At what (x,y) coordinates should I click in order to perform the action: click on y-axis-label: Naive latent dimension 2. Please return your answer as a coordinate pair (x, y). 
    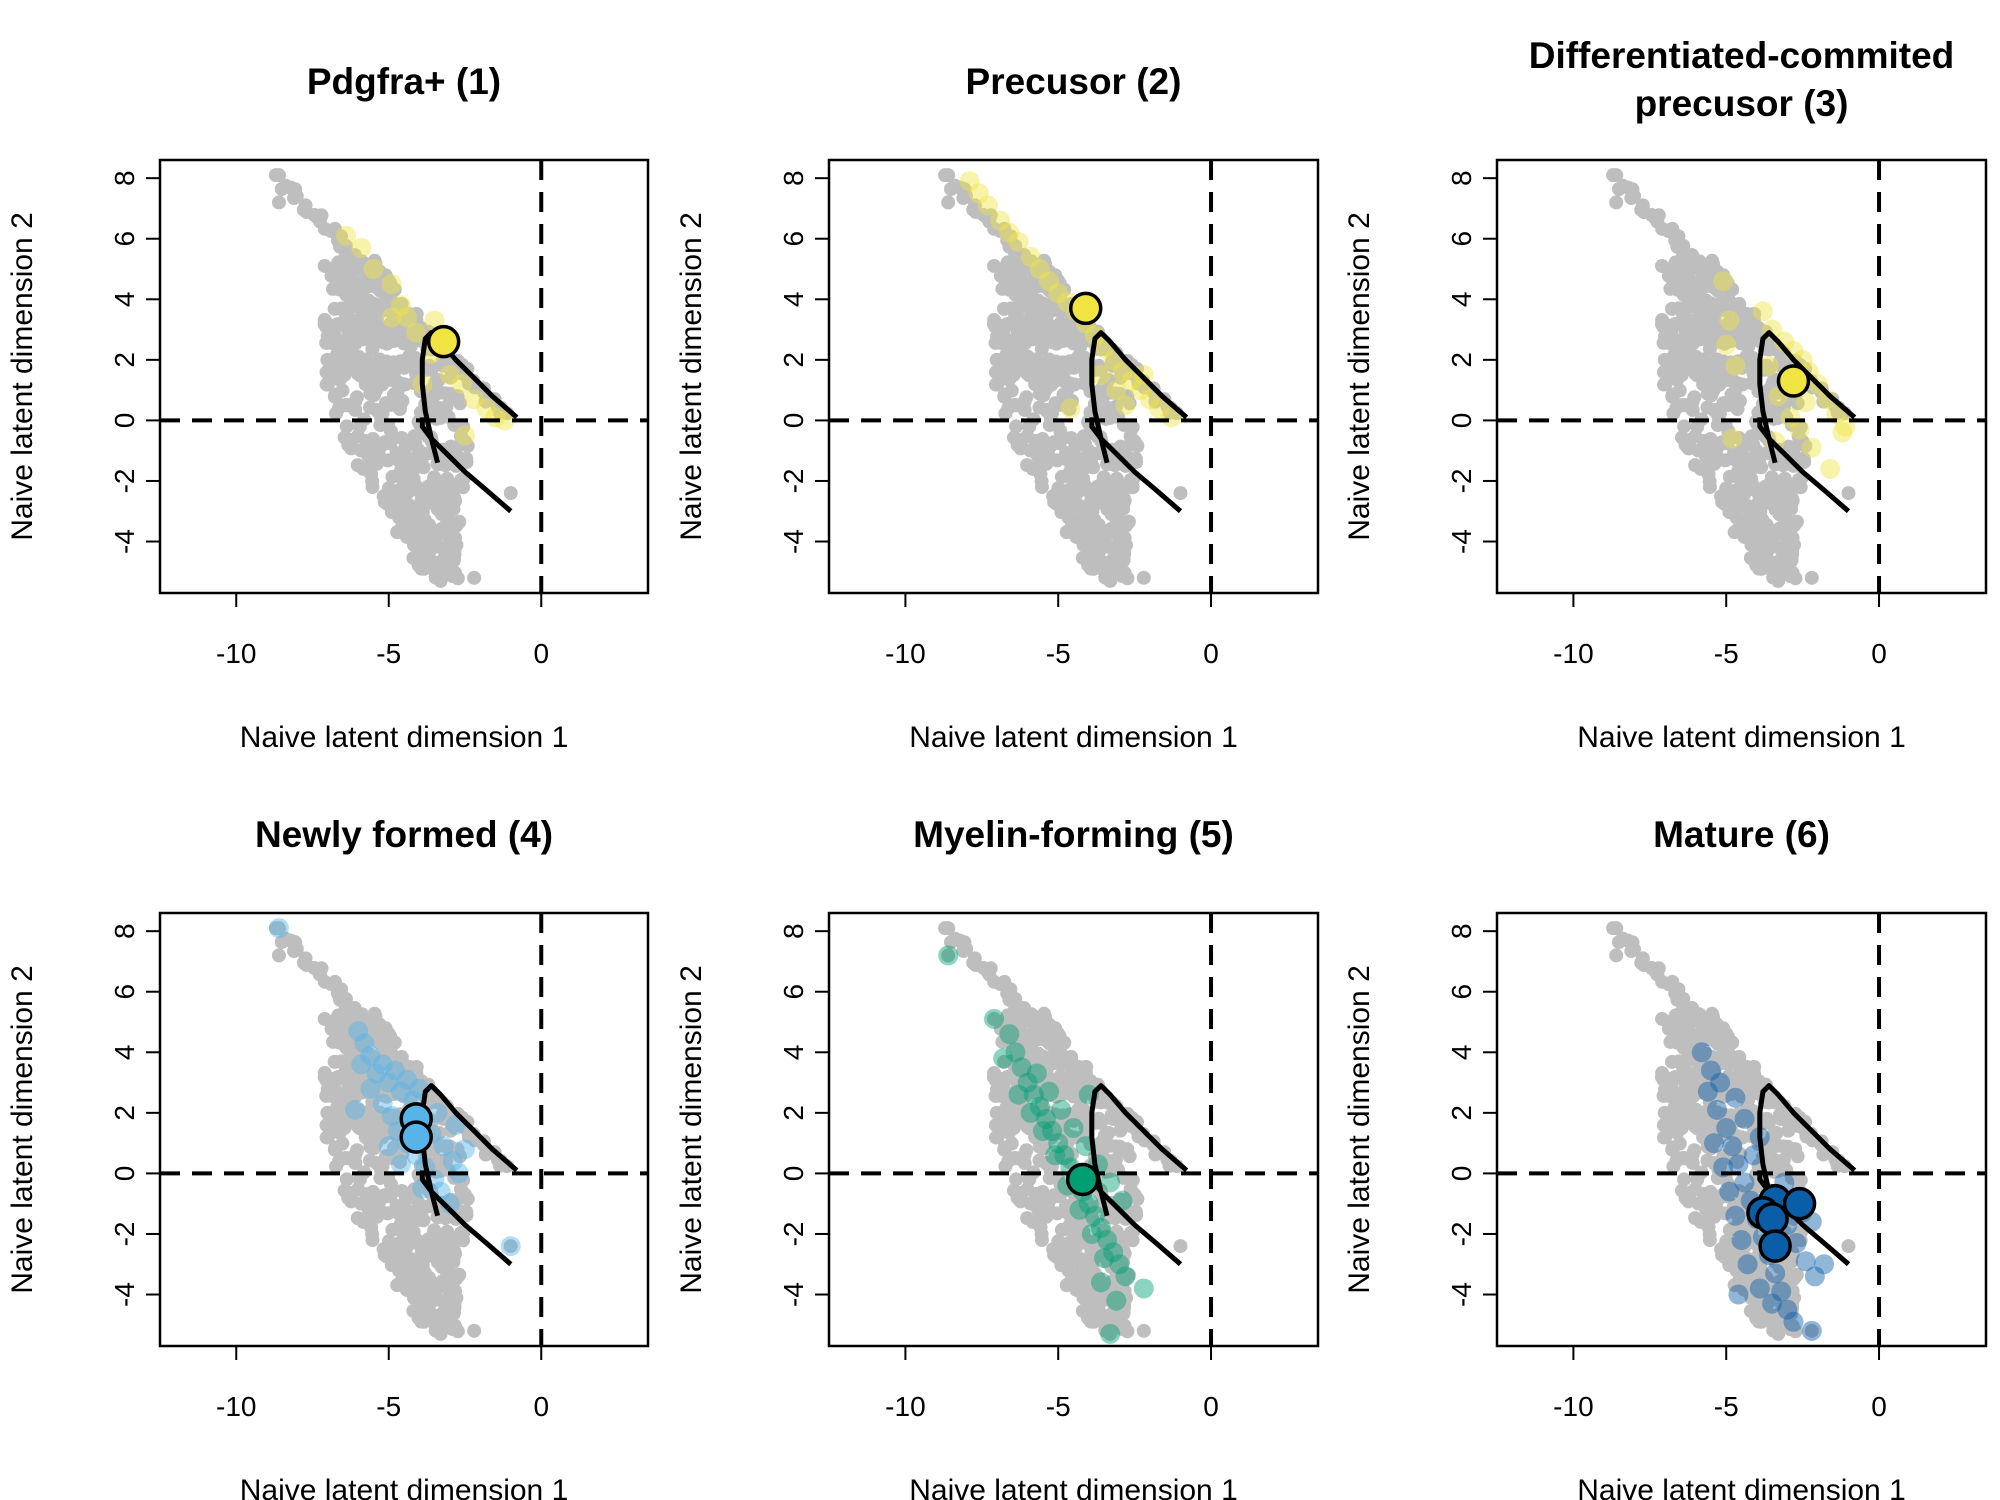
    Looking at the image, I should click on (691, 1129).